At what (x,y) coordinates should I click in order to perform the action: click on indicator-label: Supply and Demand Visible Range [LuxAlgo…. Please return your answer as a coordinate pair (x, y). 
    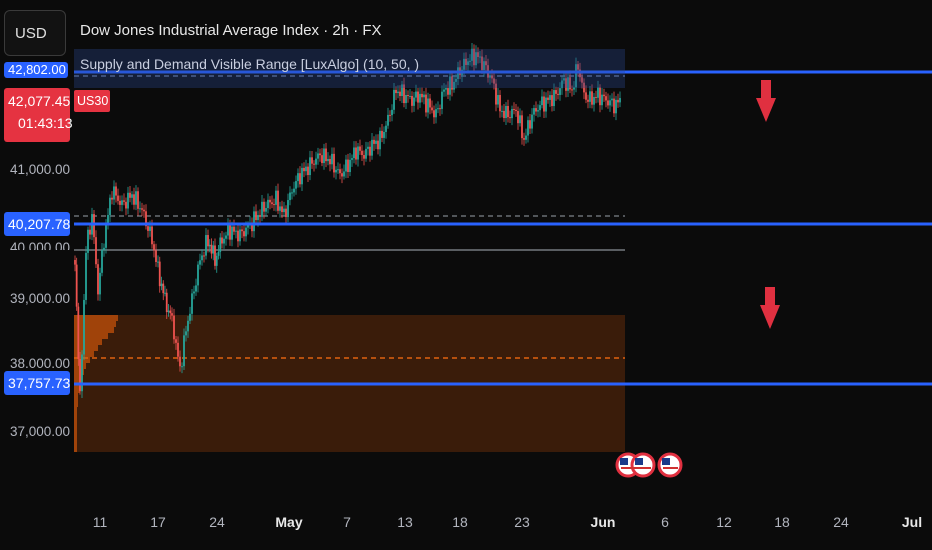
    Looking at the image, I should click on (250, 64).